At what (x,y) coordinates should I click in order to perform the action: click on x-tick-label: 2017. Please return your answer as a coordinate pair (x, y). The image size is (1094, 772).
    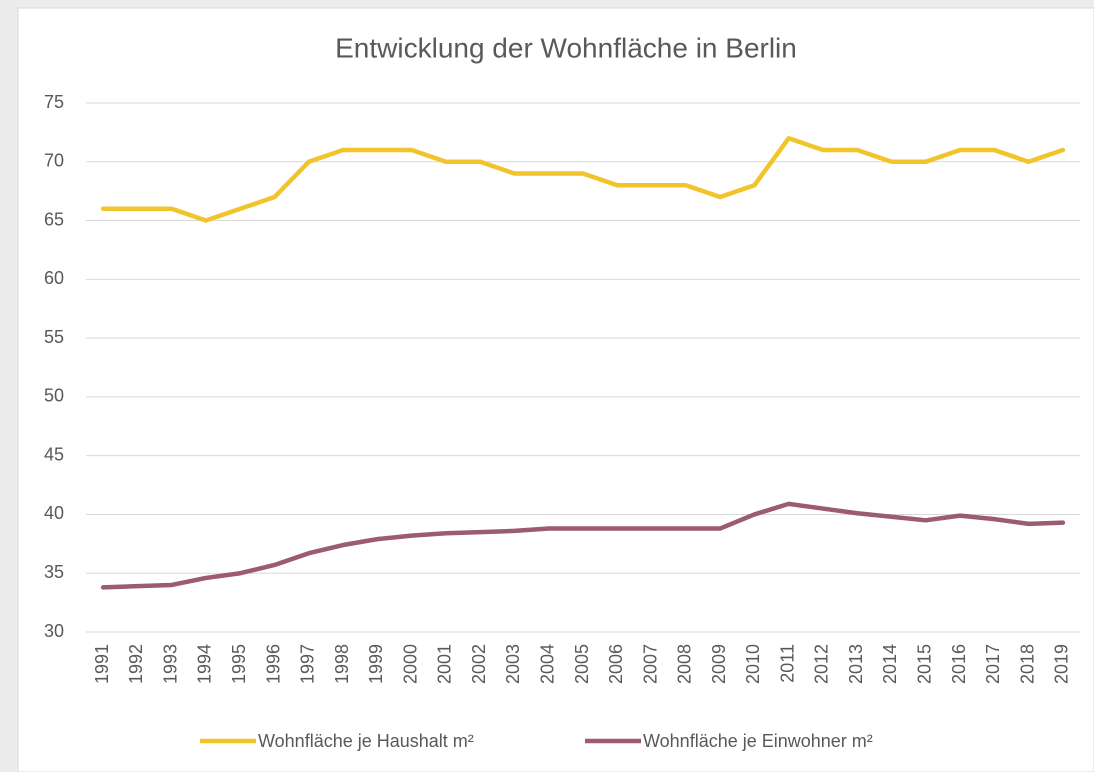
    Looking at the image, I should click on (993, 664).